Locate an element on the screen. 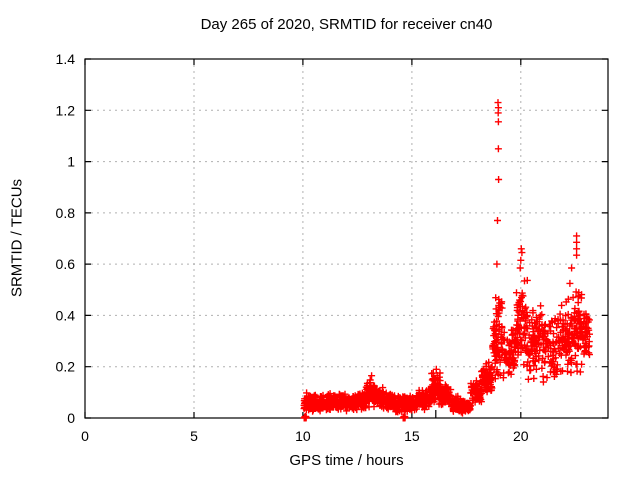 Image resolution: width=640 pixels, height=480 pixels. y-tick-label: 1.2 is located at coordinates (66, 110).